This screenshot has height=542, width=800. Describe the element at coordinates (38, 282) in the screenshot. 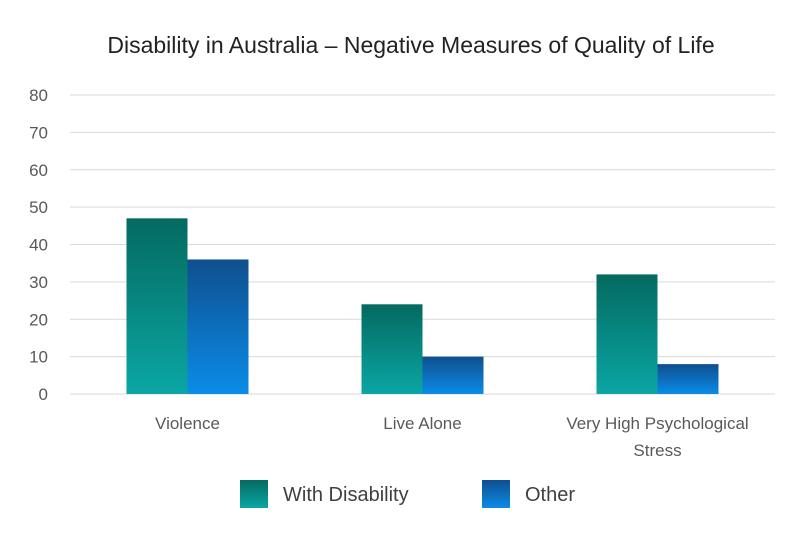

I see `y-tick-label: 30` at that location.